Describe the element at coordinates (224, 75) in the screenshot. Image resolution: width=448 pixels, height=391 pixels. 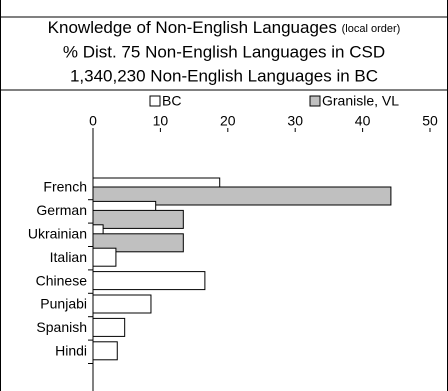
I see `subtitle: 1,340,230 Non-English Languages in BC` at that location.